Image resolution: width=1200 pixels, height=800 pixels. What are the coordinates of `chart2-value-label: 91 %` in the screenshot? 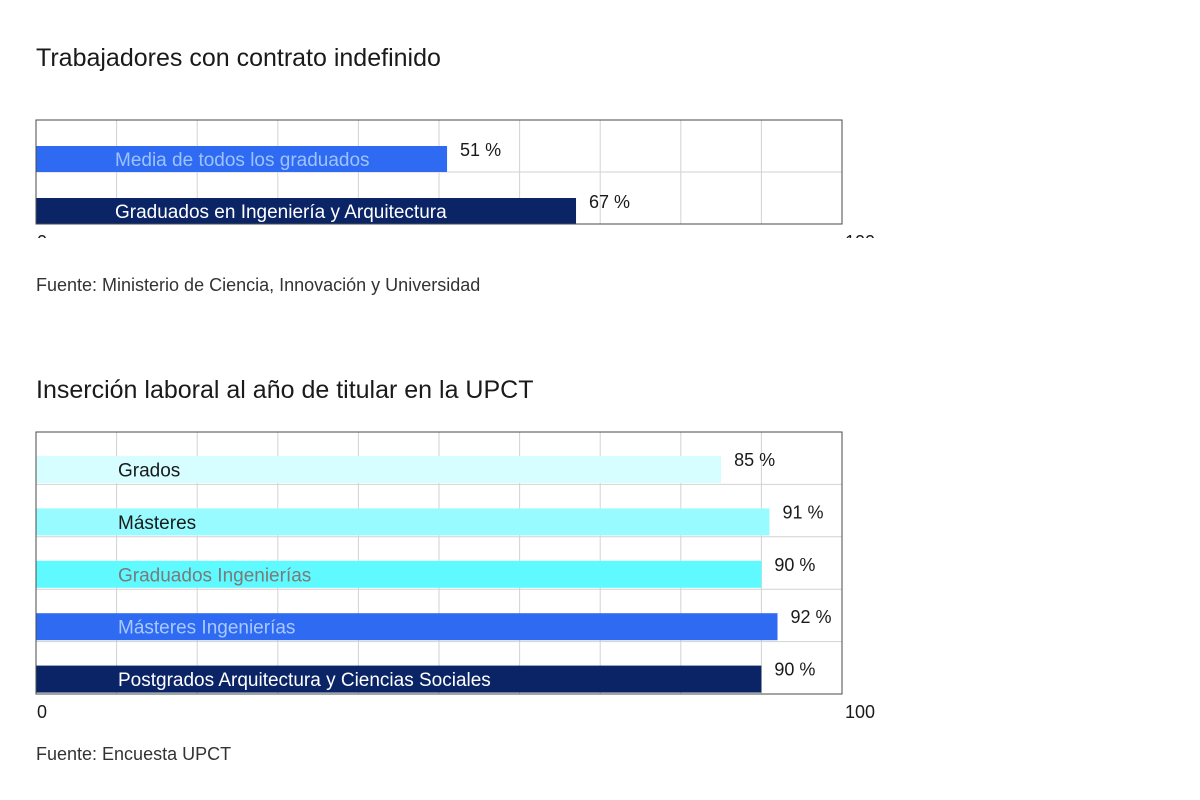 It's located at (802, 512).